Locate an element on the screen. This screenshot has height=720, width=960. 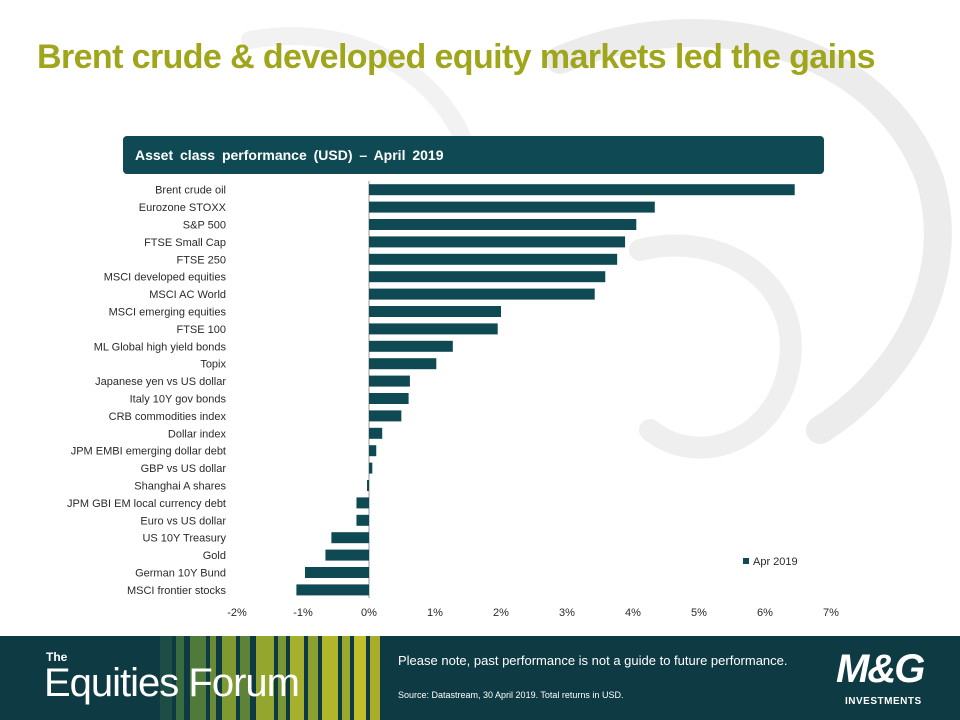
footer-stripes-decoration is located at coordinates (270, 678).